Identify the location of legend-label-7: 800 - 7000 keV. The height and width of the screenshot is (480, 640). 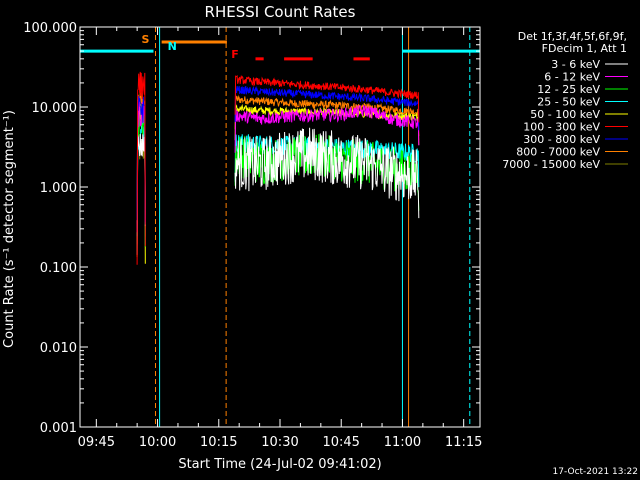
(558, 152).